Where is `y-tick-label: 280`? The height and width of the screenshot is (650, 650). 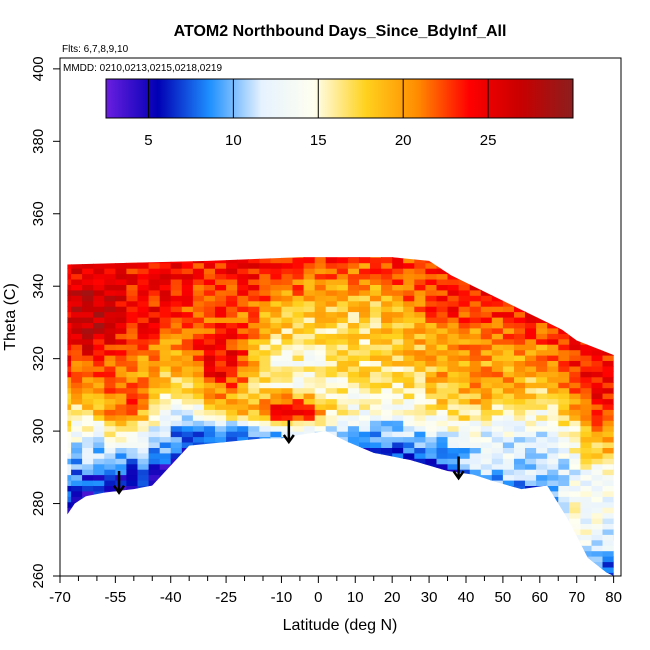 y-tick-label: 280 is located at coordinates (38, 503).